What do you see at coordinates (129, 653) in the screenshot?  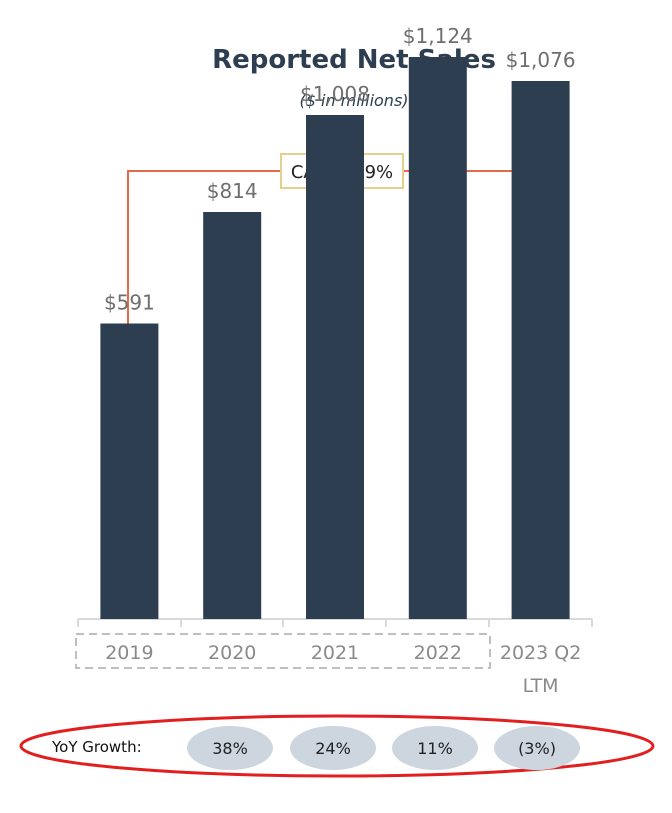 I see `category-label-0: 2019` at bounding box center [129, 653].